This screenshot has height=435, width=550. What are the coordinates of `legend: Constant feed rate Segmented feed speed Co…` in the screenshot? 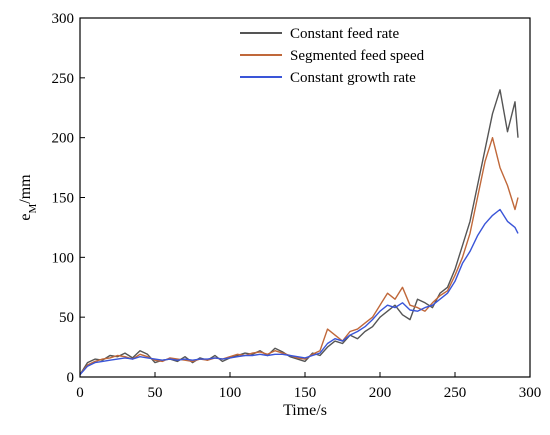 It's located at (332, 56).